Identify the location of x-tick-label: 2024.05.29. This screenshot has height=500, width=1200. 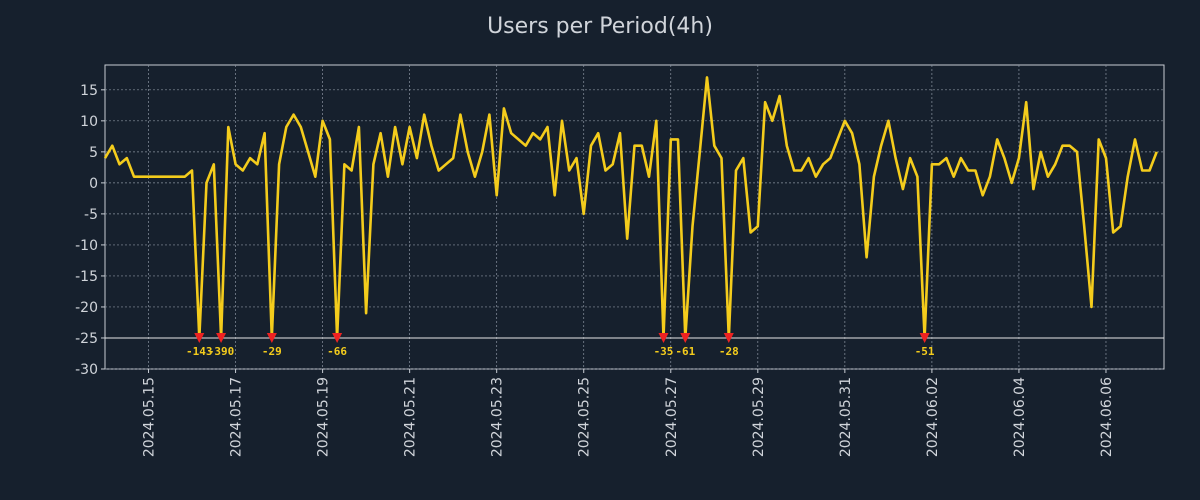
(759, 417).